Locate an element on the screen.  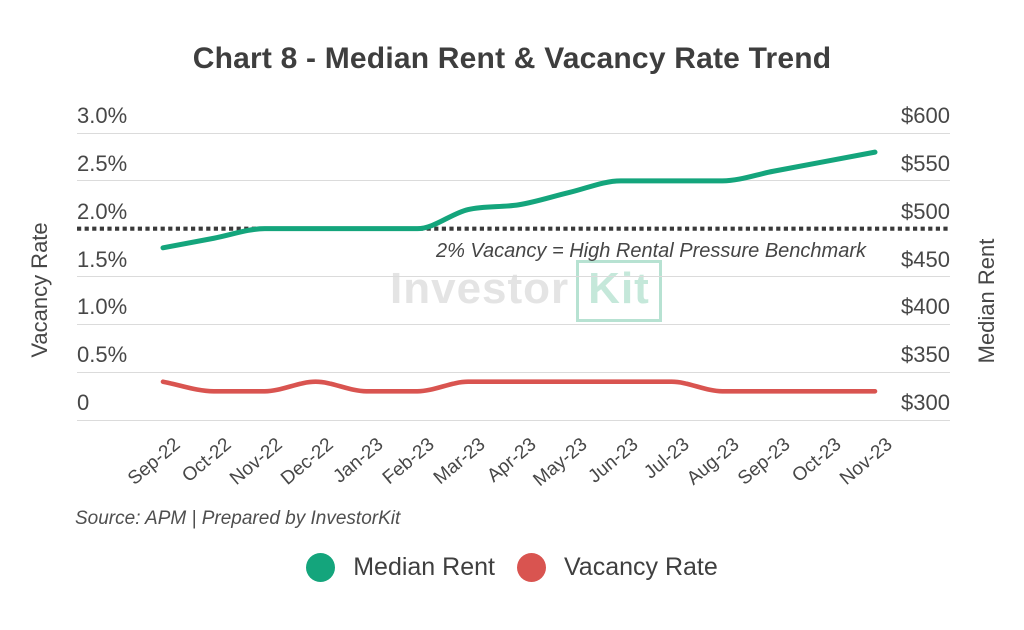
legend-item-median-rent: Median Rent is located at coordinates (400, 567).